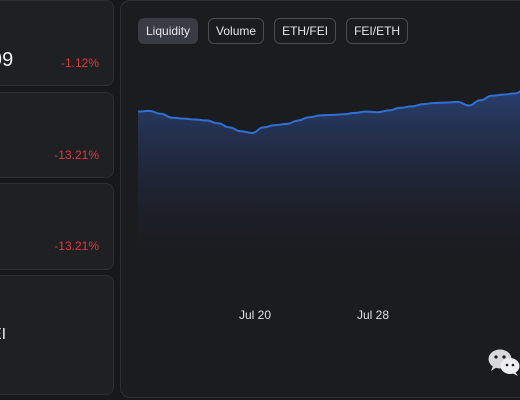 The width and height of the screenshot is (520, 400). Describe the element at coordinates (168, 31) in the screenshot. I see `tab-liquidity: Liquidity` at that location.